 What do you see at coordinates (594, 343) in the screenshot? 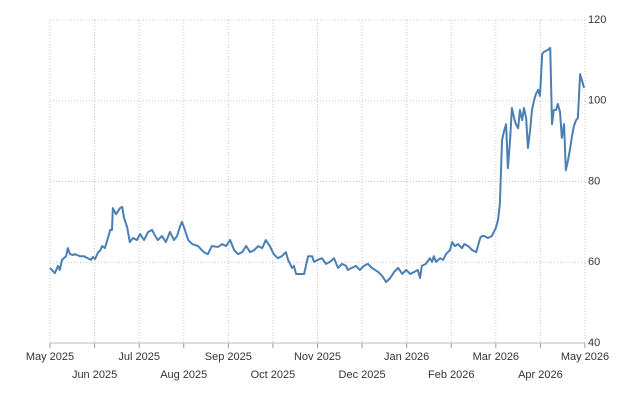
I see `y-tick-label: 40` at bounding box center [594, 343].